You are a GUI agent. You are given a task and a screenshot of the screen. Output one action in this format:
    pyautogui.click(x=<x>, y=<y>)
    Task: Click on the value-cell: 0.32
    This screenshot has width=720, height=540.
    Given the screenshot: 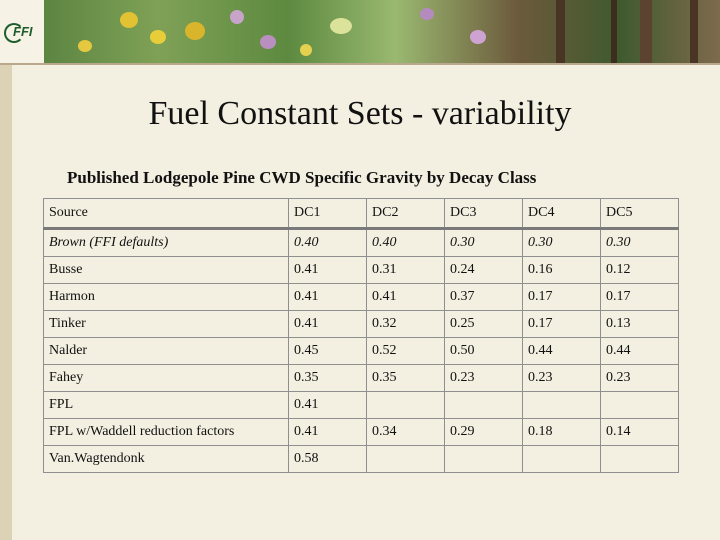 What is the action you would take?
    pyautogui.click(x=405, y=324)
    